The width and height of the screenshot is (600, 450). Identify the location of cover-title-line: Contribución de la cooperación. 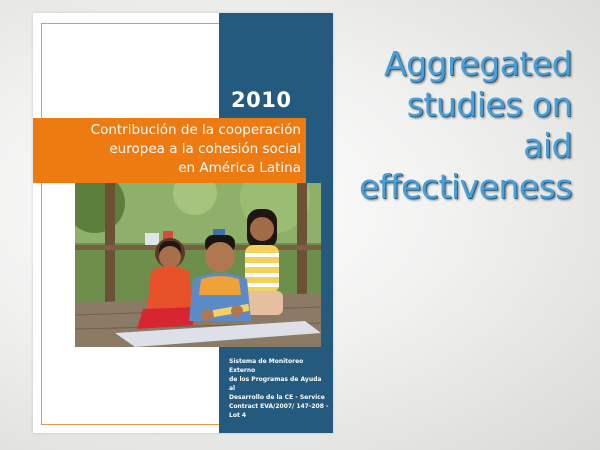
(195, 130).